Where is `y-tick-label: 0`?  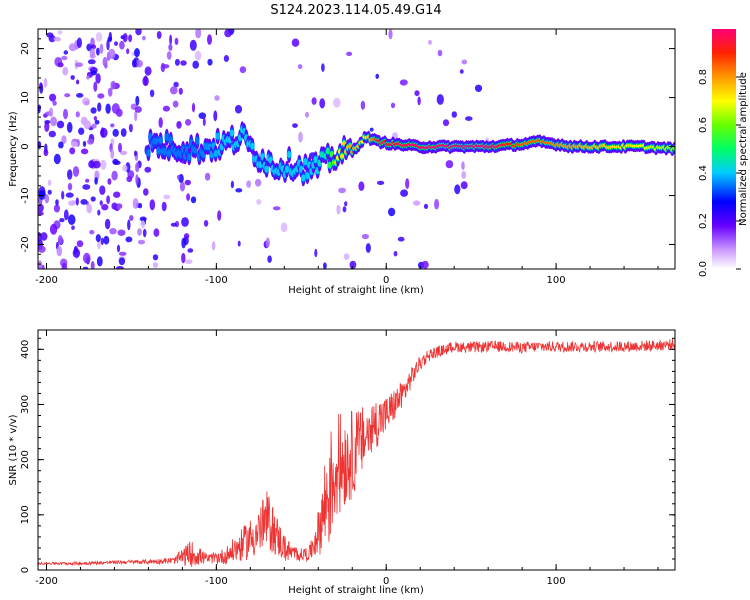
y-tick-label: 0 is located at coordinates (25, 146).